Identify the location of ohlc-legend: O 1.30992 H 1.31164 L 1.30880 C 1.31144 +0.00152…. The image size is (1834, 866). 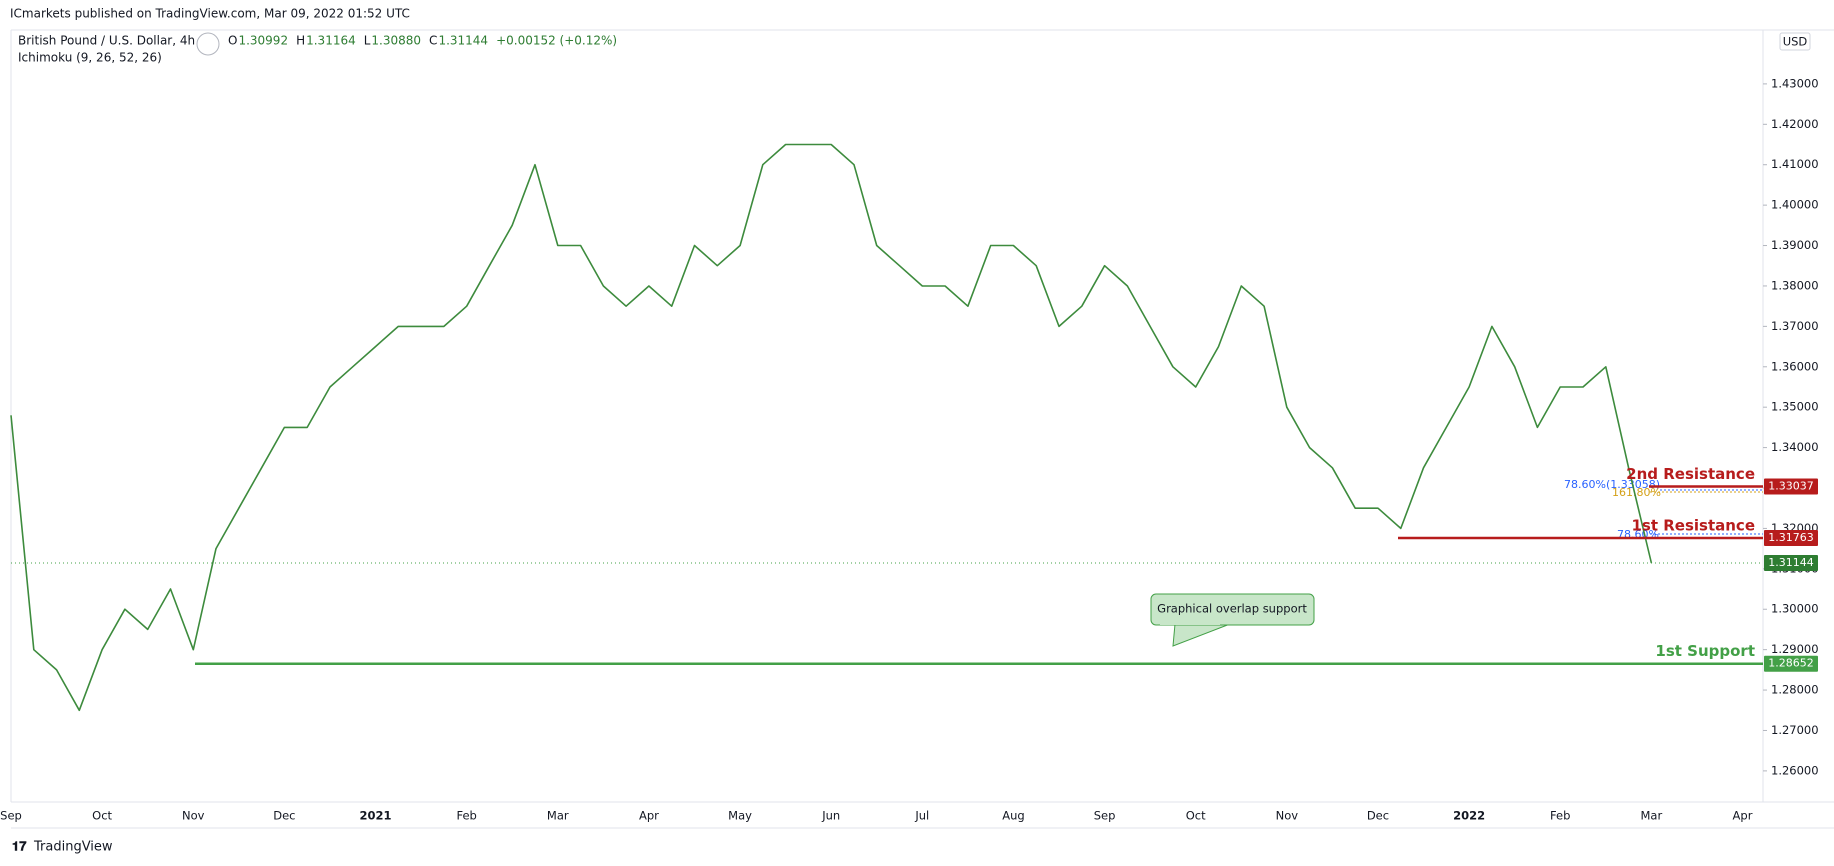
(422, 41).